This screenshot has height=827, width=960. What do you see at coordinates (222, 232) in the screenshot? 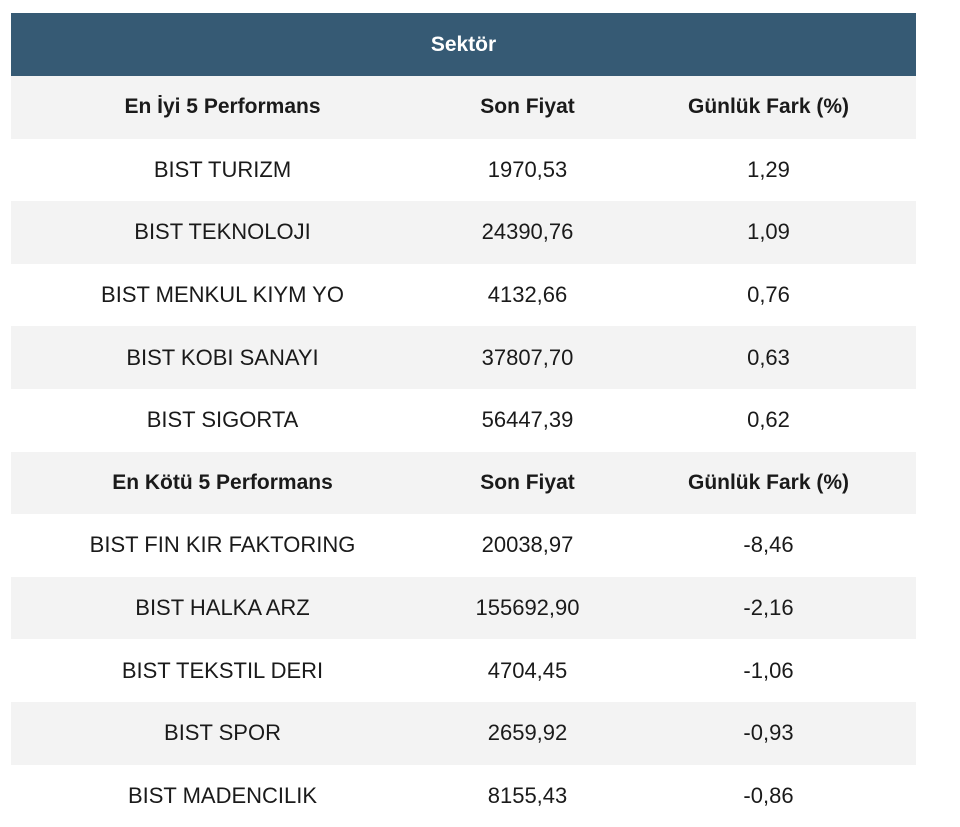
I see `sector-name: BIST TEKNOLOJI` at bounding box center [222, 232].